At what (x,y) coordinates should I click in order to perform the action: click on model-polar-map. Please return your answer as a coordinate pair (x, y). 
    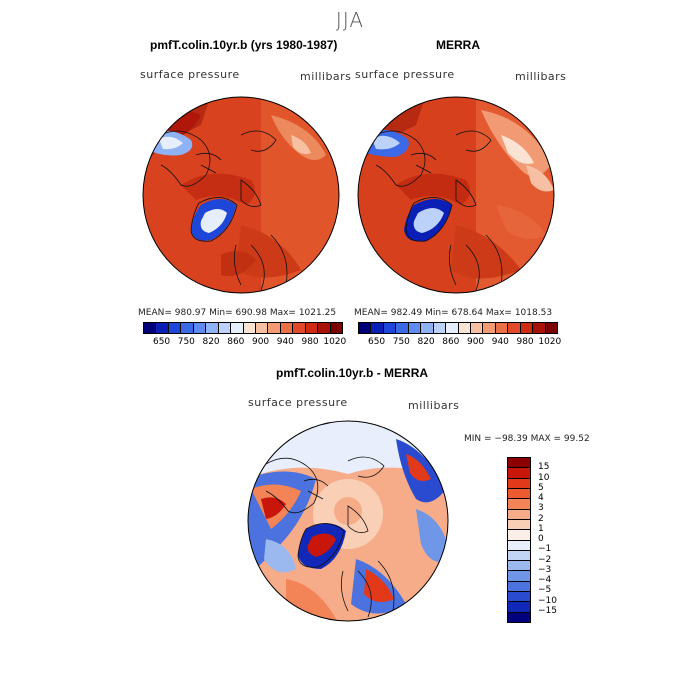
    Looking at the image, I should click on (241, 195).